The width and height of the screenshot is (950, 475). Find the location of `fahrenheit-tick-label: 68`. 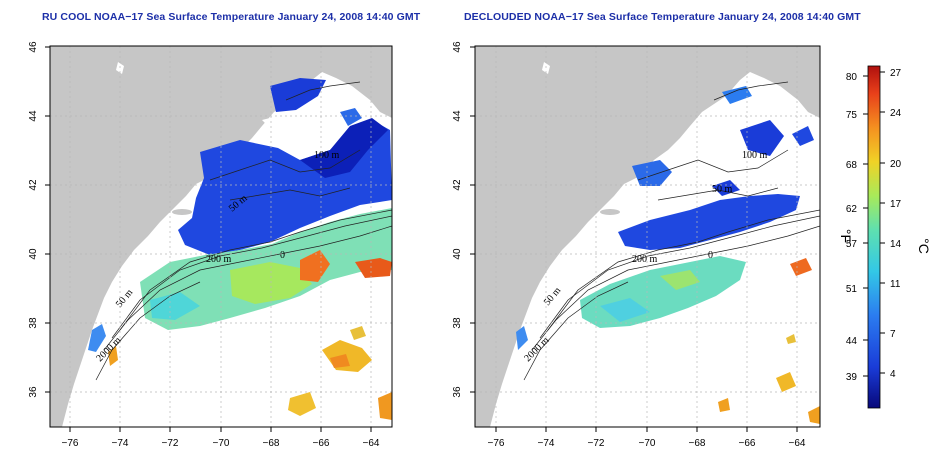

fahrenheit-tick-label: 68 is located at coordinates (852, 165).